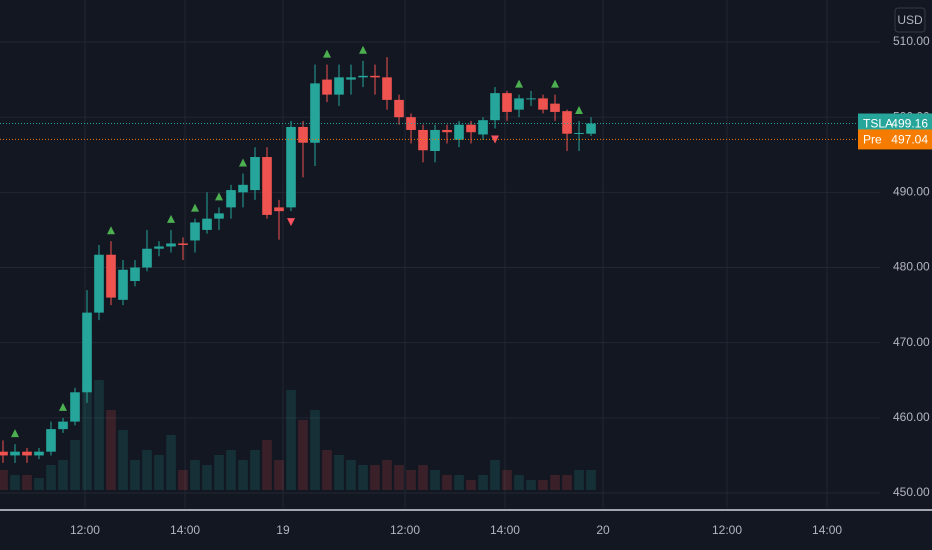 Image resolution: width=932 pixels, height=550 pixels. I want to click on currency: USD, so click(910, 20).